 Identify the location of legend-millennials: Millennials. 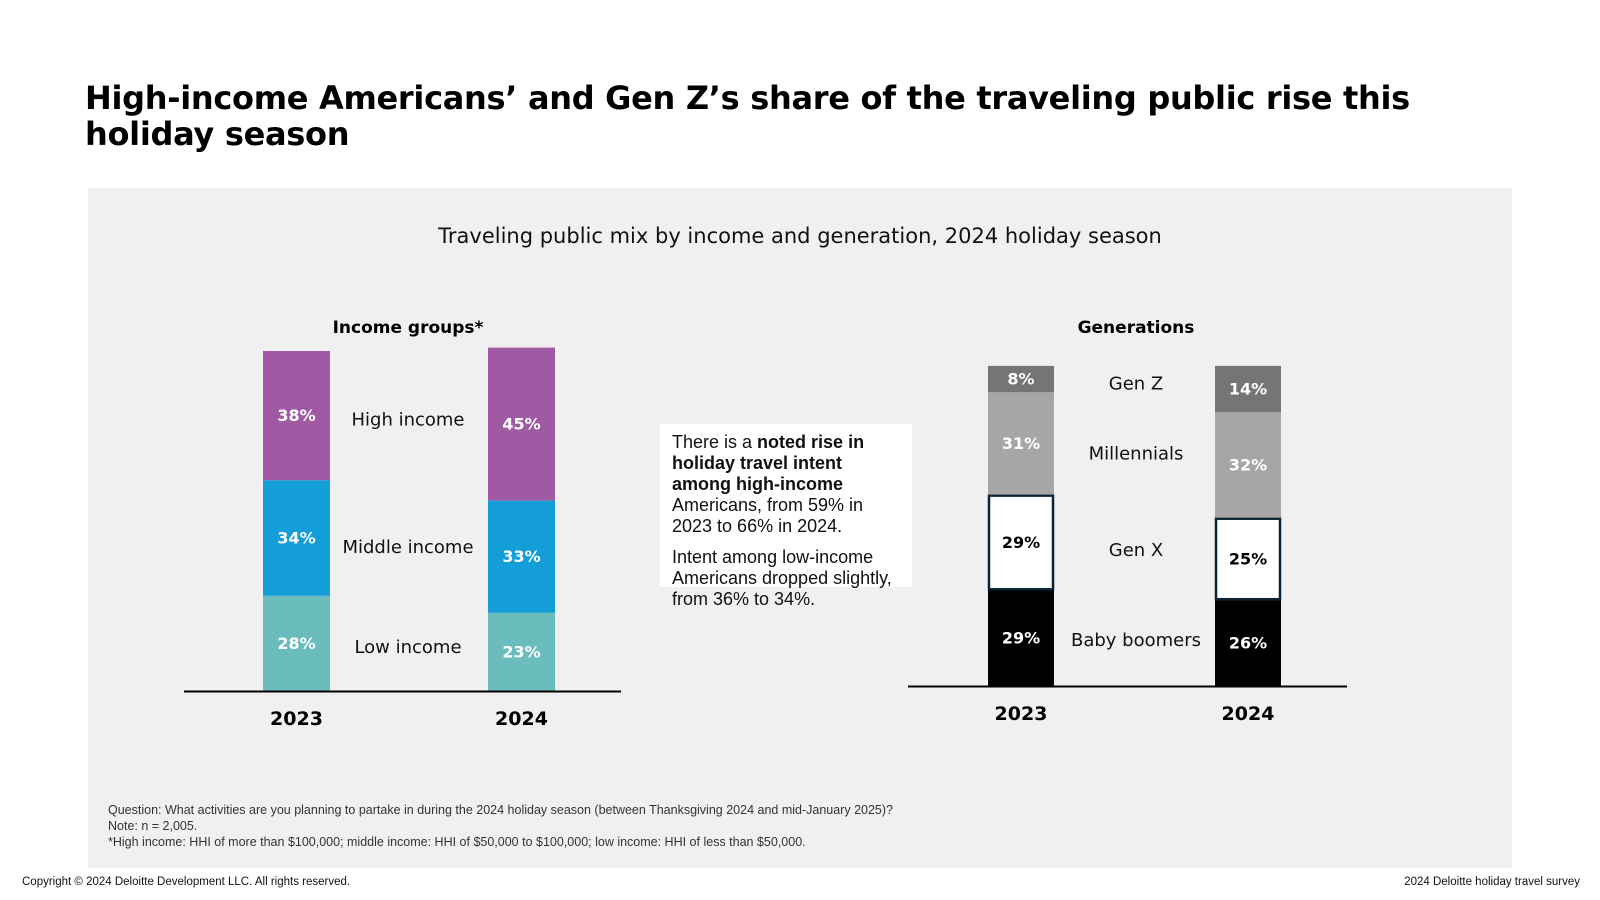
(1136, 454).